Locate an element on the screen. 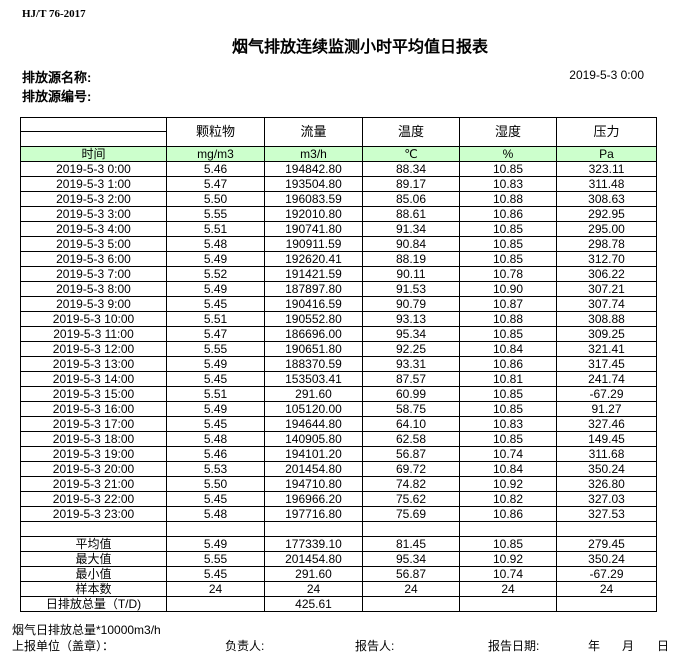 Image resolution: width=677 pixels, height=657 pixels. value-cell: 312.70 is located at coordinates (606, 259).